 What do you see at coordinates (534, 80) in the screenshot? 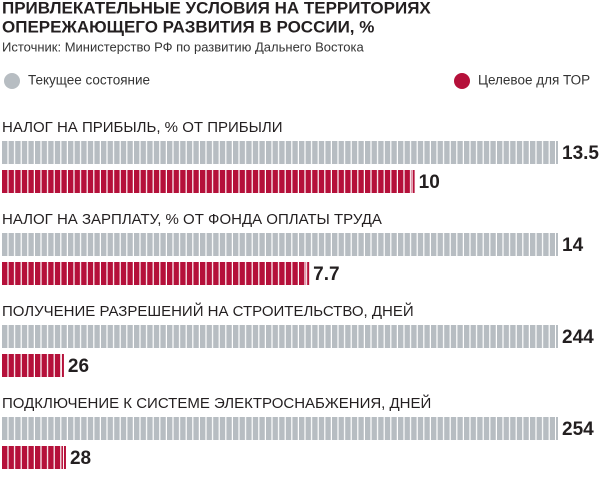
I see `legend-label: Целевое для ТОР` at bounding box center [534, 80].